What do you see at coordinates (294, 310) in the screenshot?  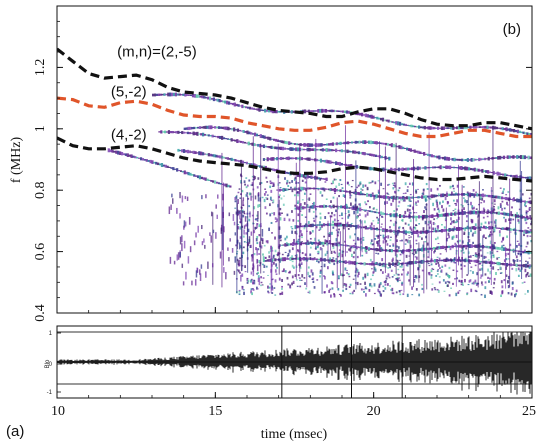 I see `x-axis-ticks-top-panel` at bounding box center [294, 310].